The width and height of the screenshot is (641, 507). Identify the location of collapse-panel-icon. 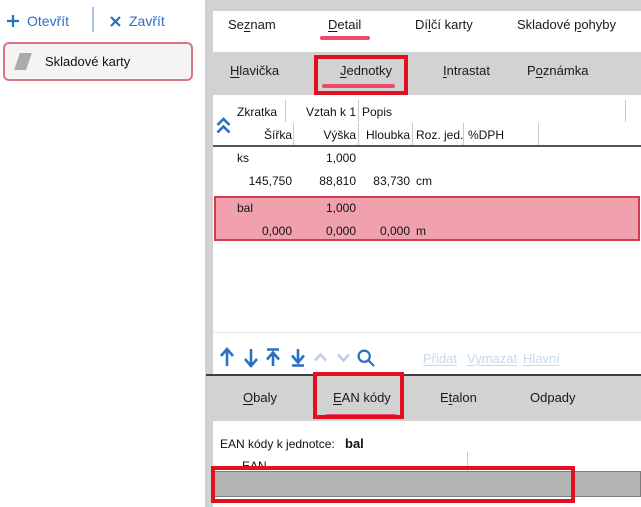
(223, 125).